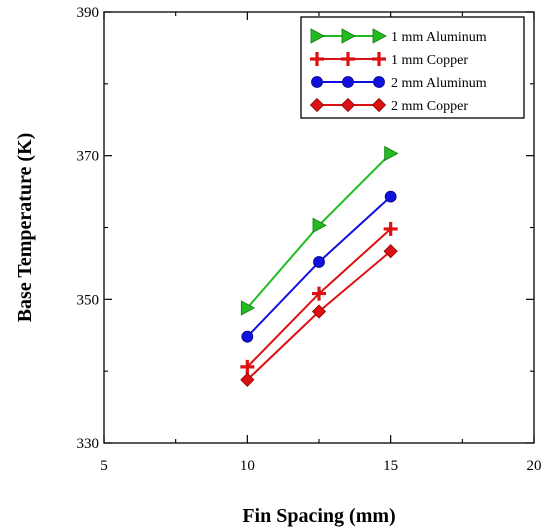 The width and height of the screenshot is (550, 532). What do you see at coordinates (439, 37) in the screenshot?
I see `legend-label: 1 mm Aluminum` at bounding box center [439, 37].